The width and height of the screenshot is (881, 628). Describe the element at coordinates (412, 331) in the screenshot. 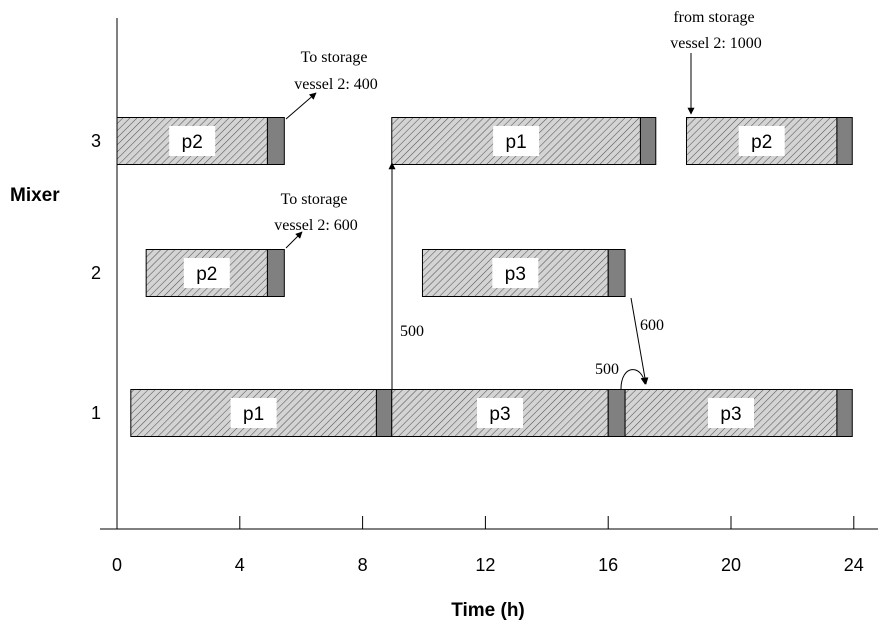

I see `annotation-transfer-500-vertical: 500` at that location.